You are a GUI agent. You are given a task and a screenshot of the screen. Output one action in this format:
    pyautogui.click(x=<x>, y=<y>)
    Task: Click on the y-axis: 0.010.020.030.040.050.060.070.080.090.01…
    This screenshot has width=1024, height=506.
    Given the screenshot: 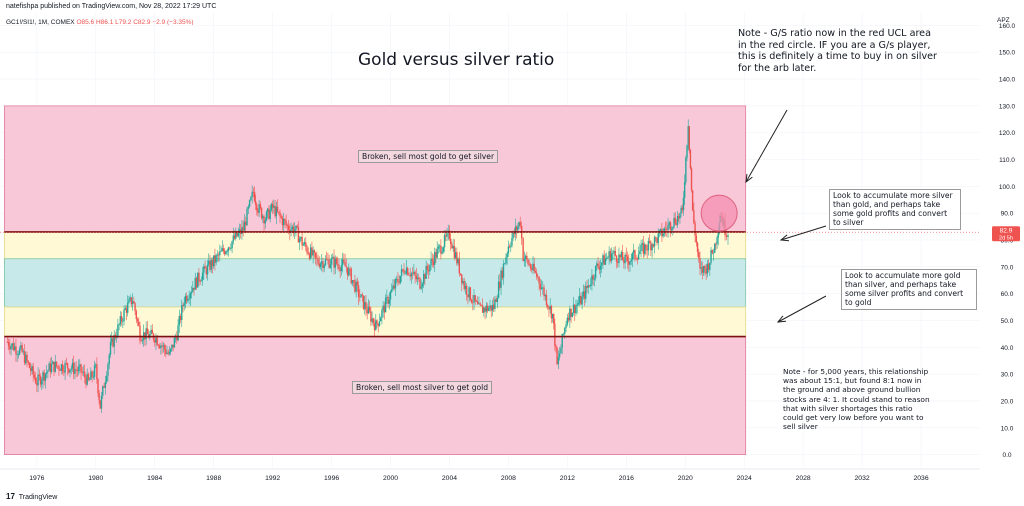 What is the action you would take?
    pyautogui.click(x=1006, y=241)
    